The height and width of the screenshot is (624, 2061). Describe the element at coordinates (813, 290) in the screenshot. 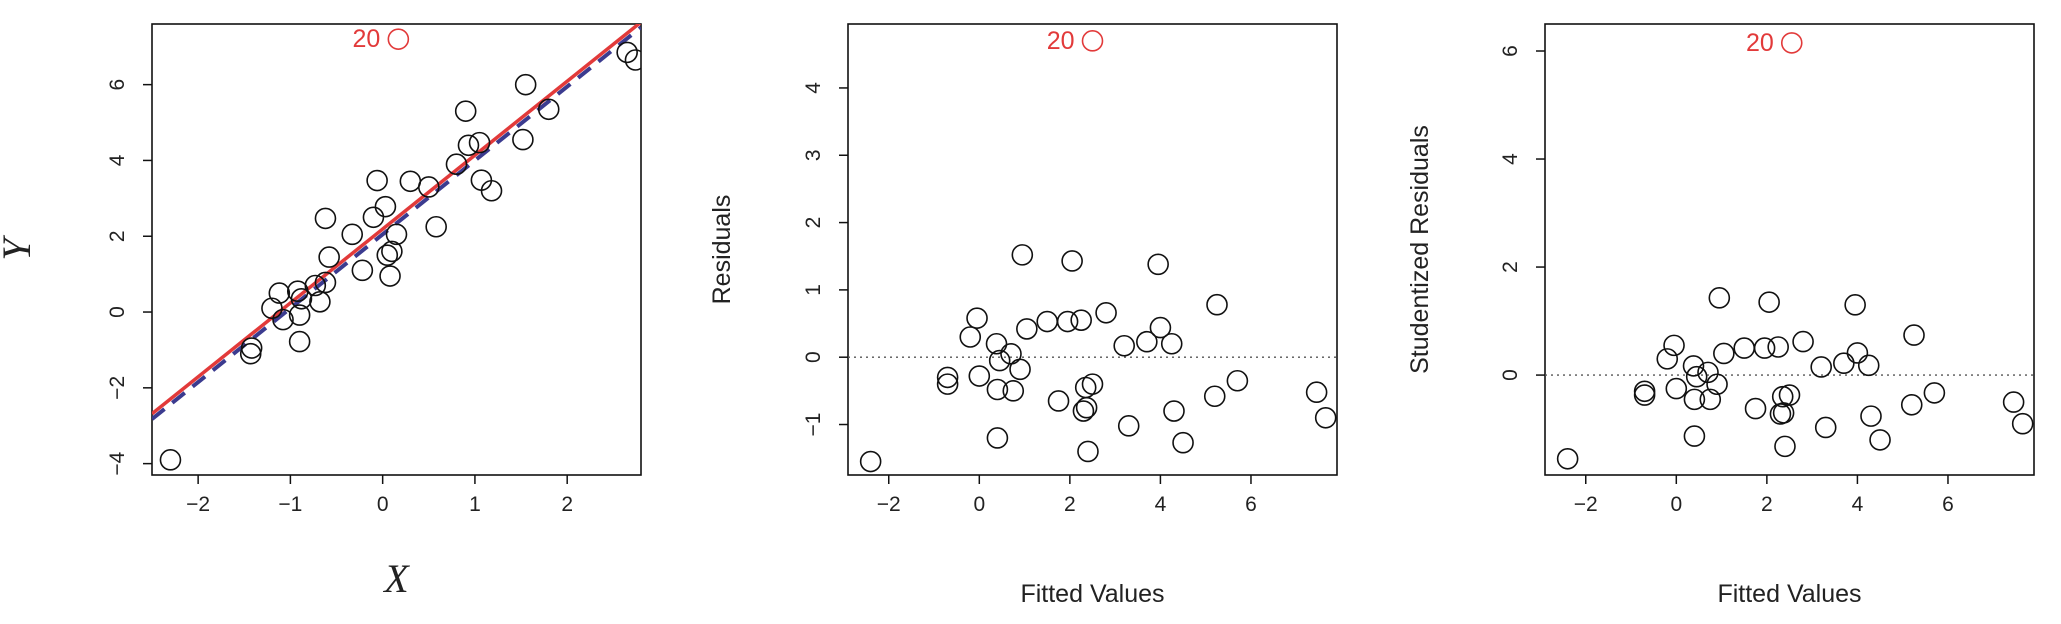

I see `y-tick-label: 1` at that location.